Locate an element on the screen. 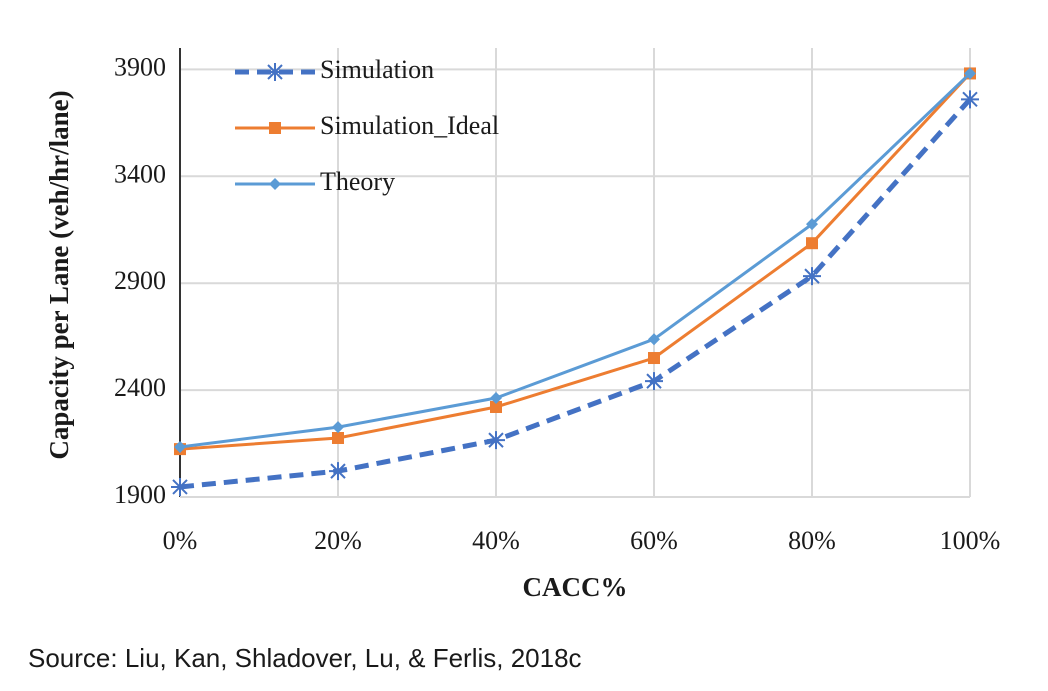 The image size is (1048, 691). x-tick-label: 40% is located at coordinates (496, 540).